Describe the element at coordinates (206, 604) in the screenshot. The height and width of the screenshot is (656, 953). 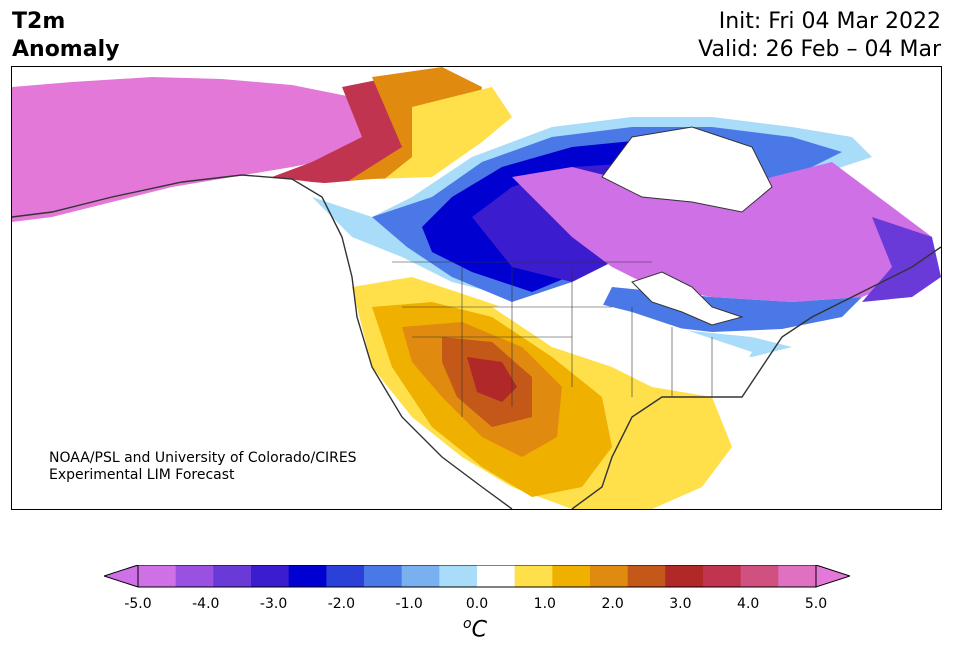
I see `colorbar-tick-label: -4.0` at that location.